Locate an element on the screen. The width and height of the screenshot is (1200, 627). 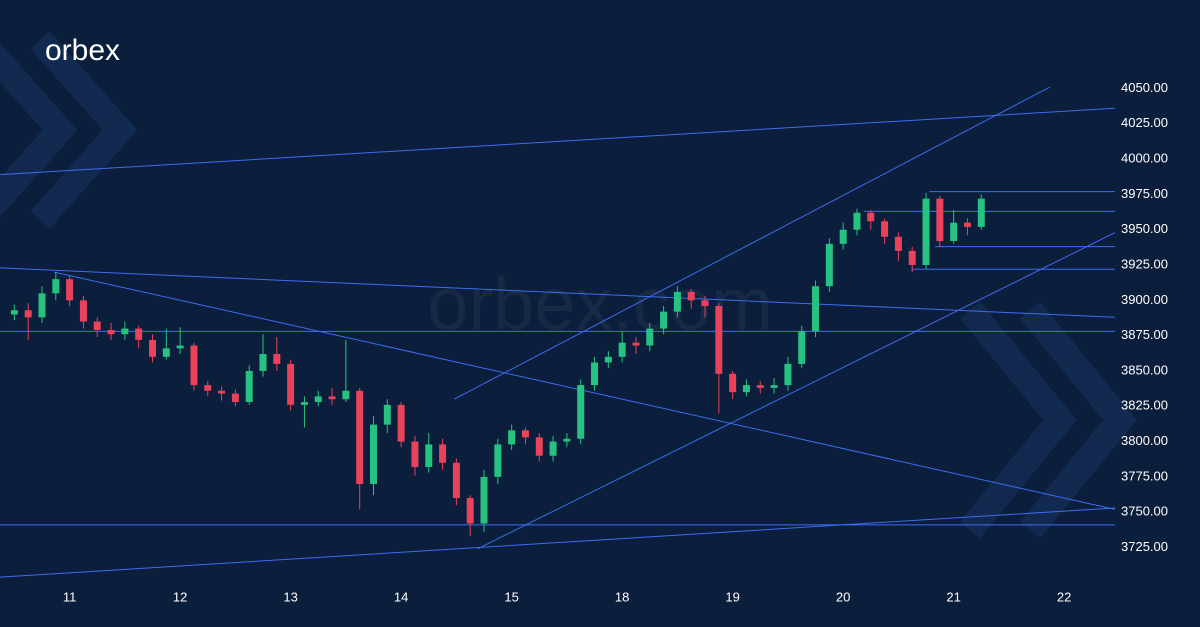
x-tick-label: 22 is located at coordinates (1064, 596).